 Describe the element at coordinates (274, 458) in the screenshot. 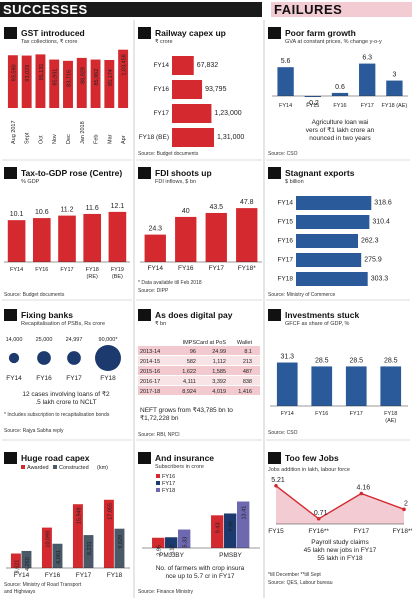

I see `jobs-panel-icon` at that location.